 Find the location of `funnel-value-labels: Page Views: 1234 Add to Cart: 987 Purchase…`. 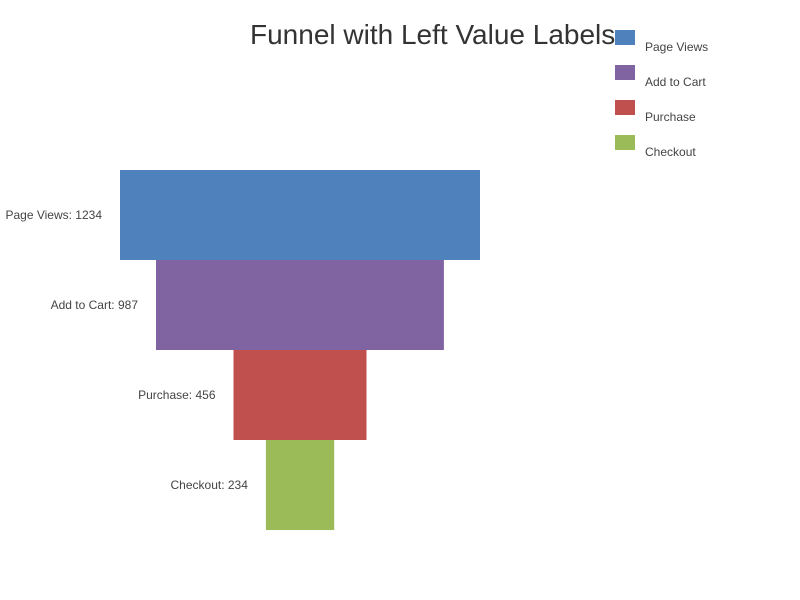

funnel-value-labels: Page Views: 1234 Add to Cart: 987 Purchase… is located at coordinates (126, 350).